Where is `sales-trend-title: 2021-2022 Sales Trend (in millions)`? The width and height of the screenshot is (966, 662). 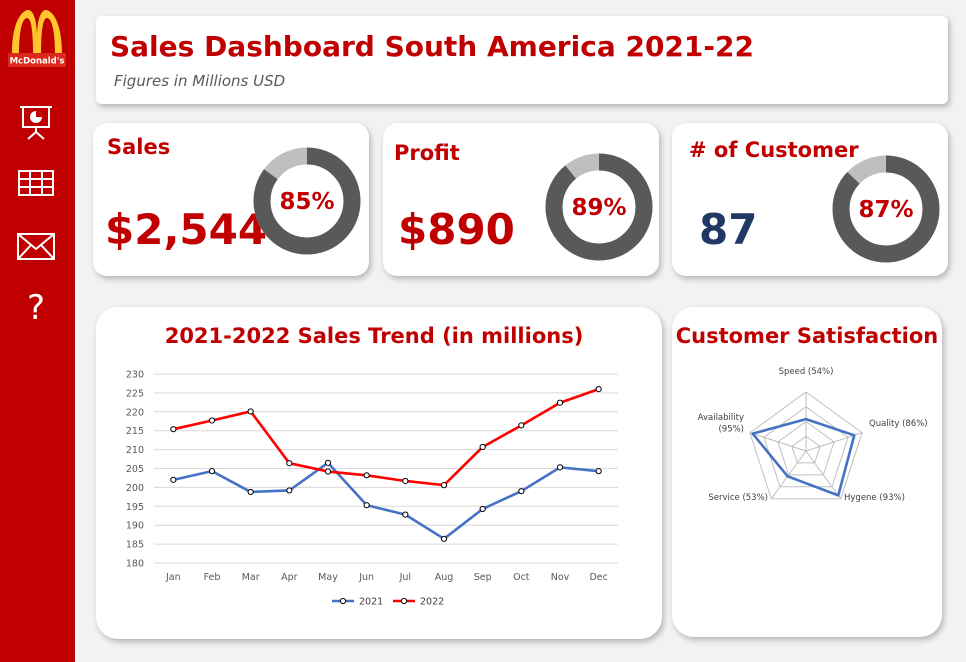 sales-trend-title: 2021-2022 Sales Trend (in millions) is located at coordinates (374, 336).